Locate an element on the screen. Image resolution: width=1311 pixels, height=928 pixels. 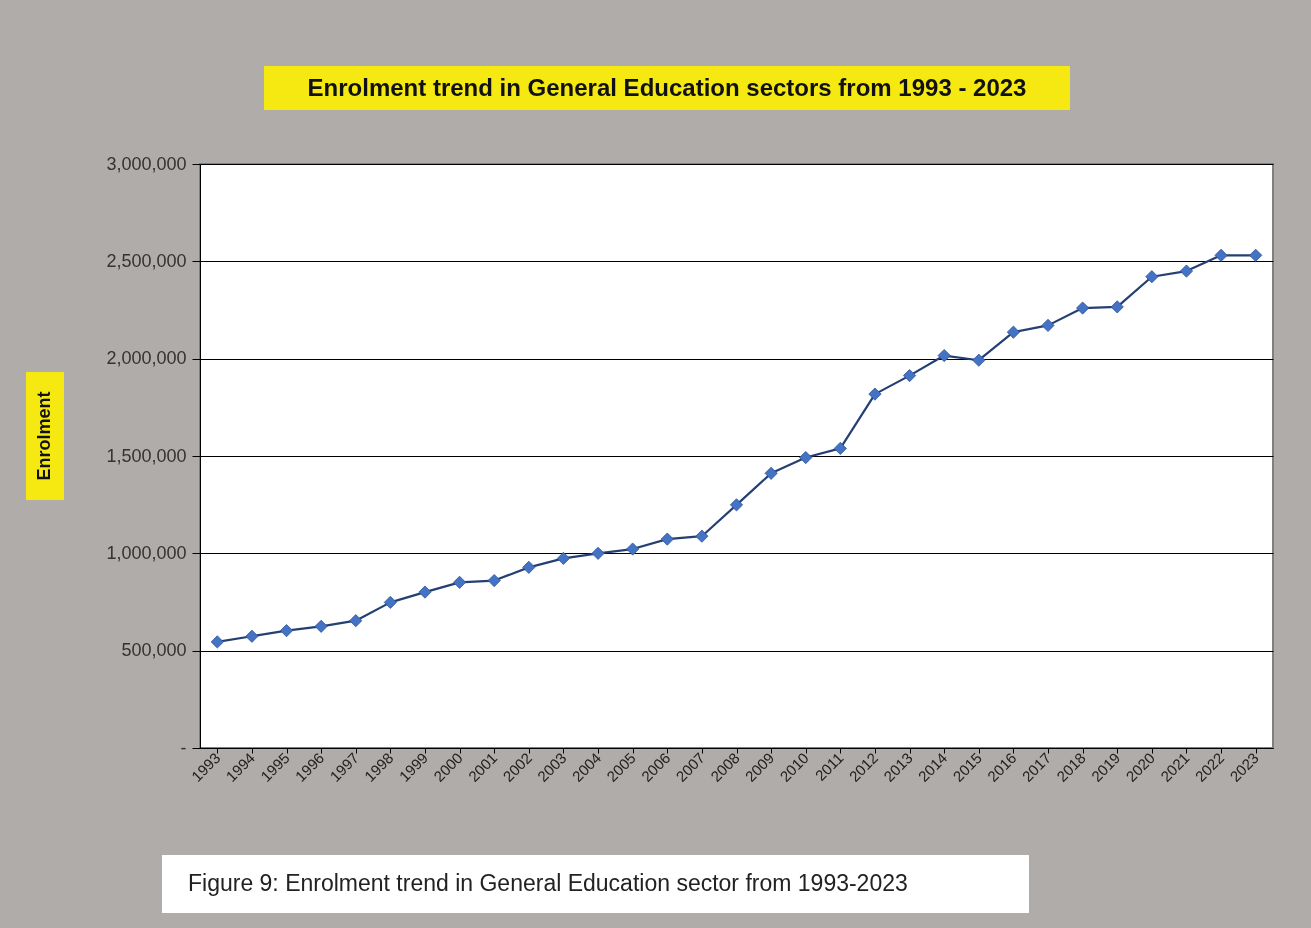
y-tick-label: 500,000 is located at coordinates (154, 650).